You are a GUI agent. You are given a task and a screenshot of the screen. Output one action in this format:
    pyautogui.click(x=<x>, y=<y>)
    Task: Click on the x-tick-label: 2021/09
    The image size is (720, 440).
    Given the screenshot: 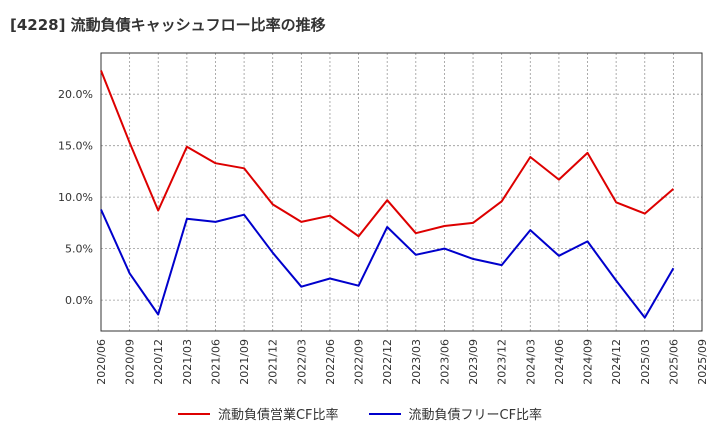 What is the action you would take?
    pyautogui.click(x=244, y=362)
    